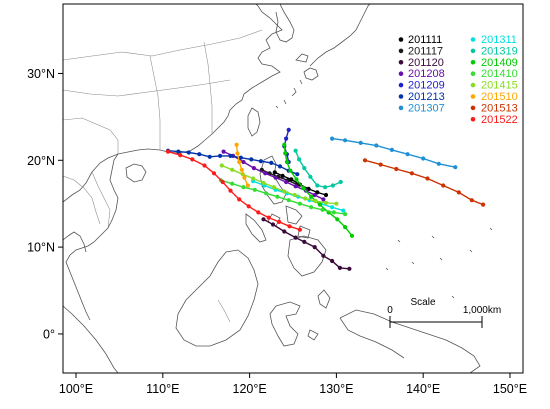 This screenshot has width=550, height=409. Describe the element at coordinates (439, 263) in the screenshot. I see `pacific-islets` at that location.